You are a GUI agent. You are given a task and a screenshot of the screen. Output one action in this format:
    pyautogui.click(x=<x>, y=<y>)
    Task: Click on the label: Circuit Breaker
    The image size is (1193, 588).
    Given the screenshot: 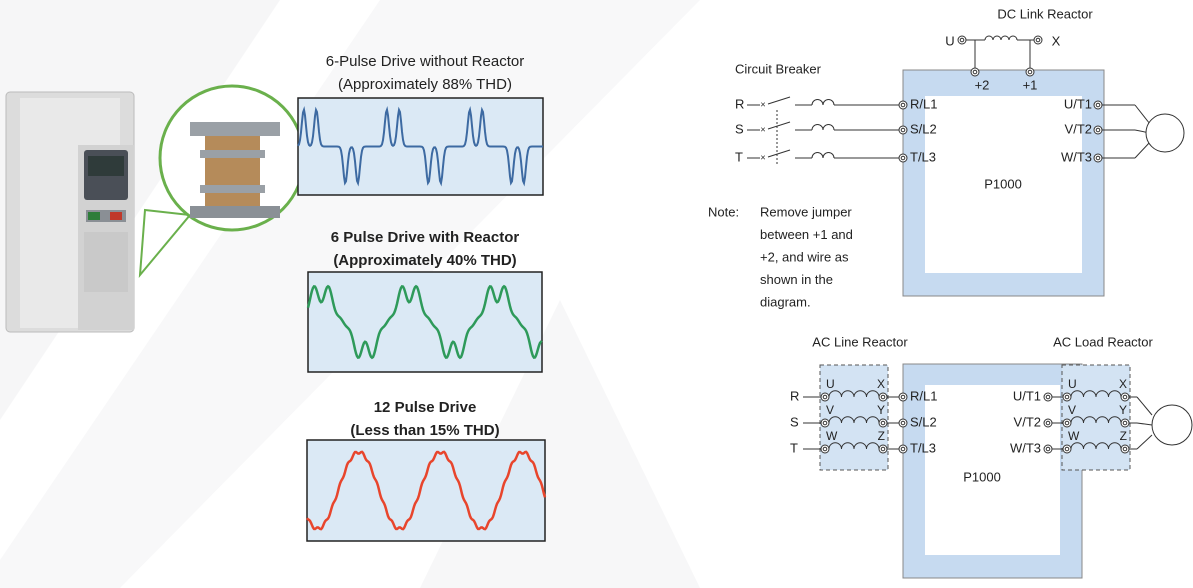 What is the action you would take?
    pyautogui.click(x=778, y=68)
    